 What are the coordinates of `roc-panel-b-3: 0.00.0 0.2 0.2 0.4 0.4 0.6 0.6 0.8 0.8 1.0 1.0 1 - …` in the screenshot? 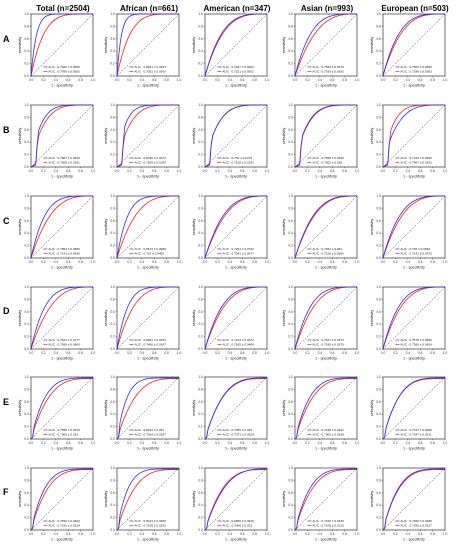 It's located at (230, 141).